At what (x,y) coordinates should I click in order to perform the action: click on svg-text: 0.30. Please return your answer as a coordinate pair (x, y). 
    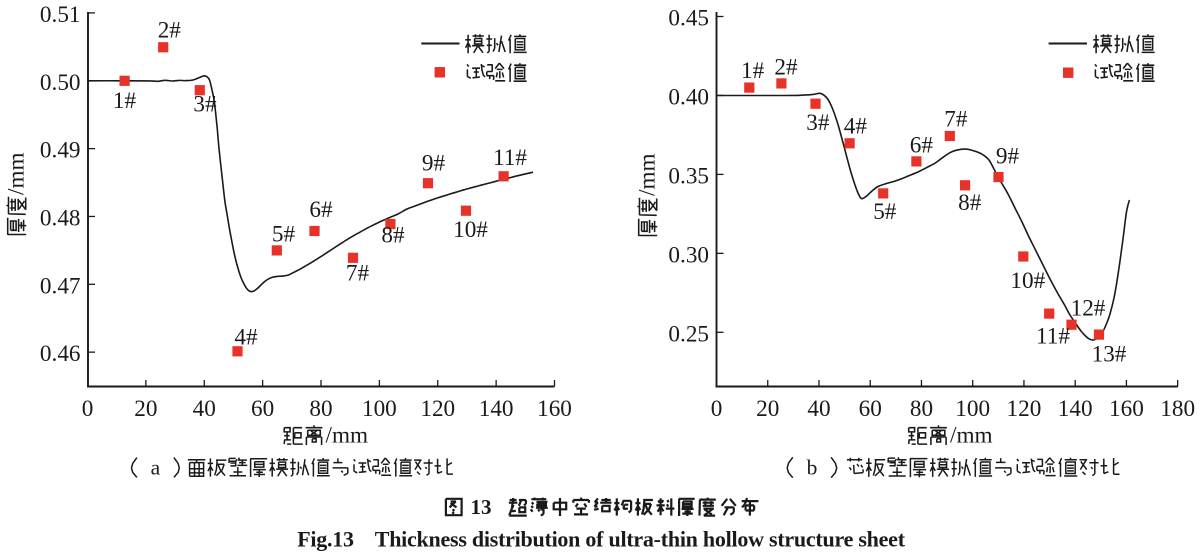
    Looking at the image, I should click on (688, 255).